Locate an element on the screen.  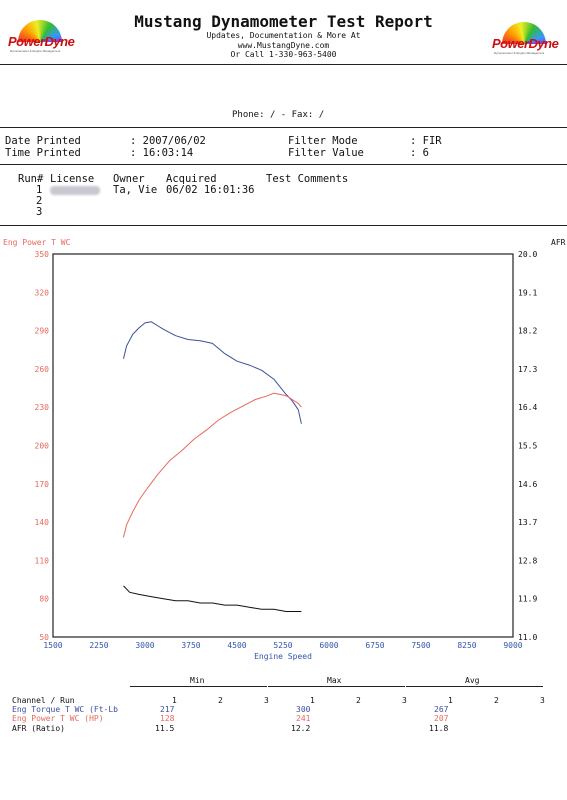
right-tick-label: 15.5 is located at coordinates (527, 446).